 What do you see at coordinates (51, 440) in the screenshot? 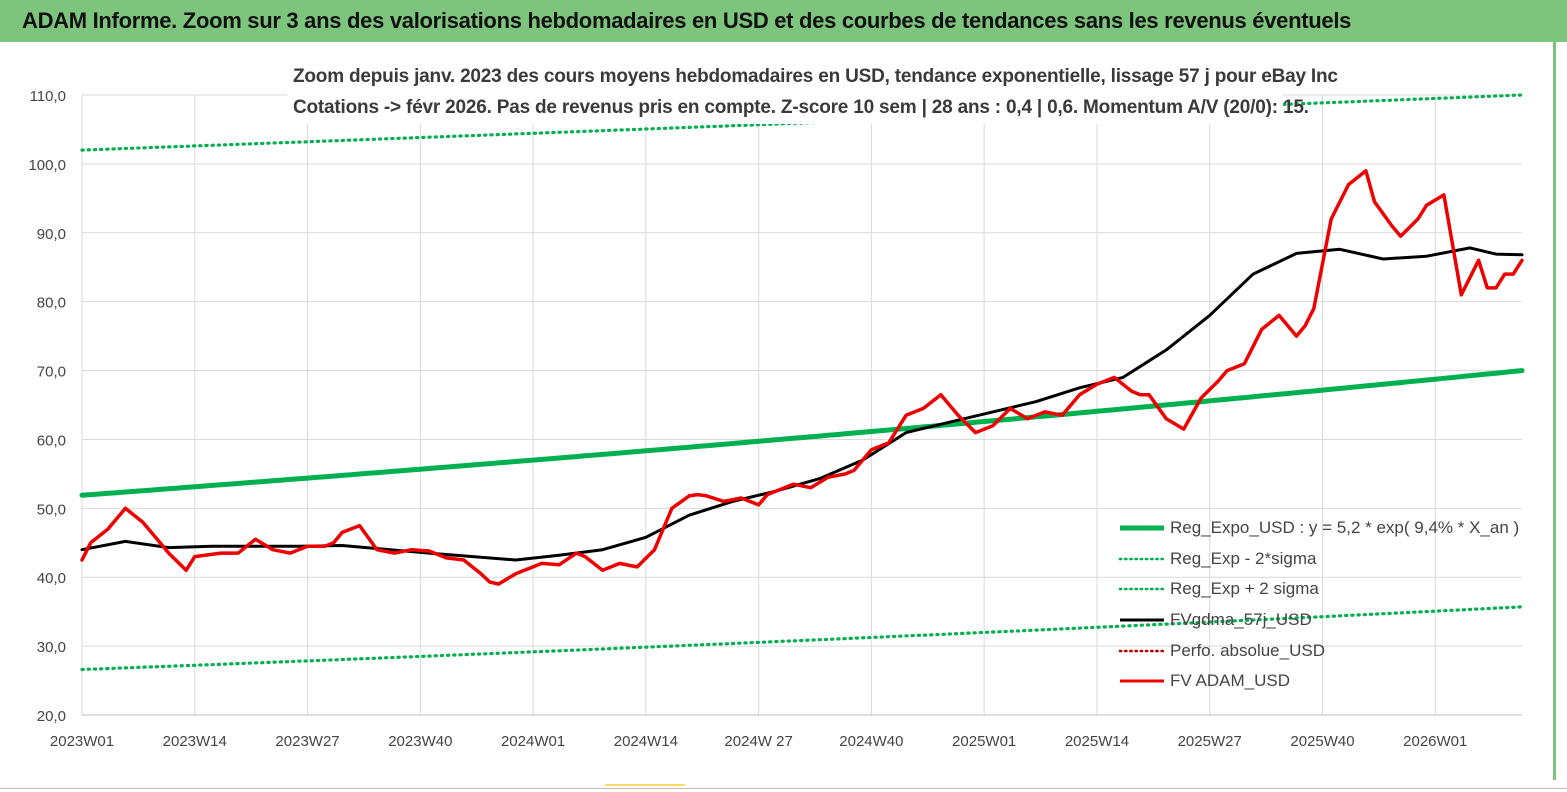
I see `y-tick-label: 60,0` at bounding box center [51, 440].